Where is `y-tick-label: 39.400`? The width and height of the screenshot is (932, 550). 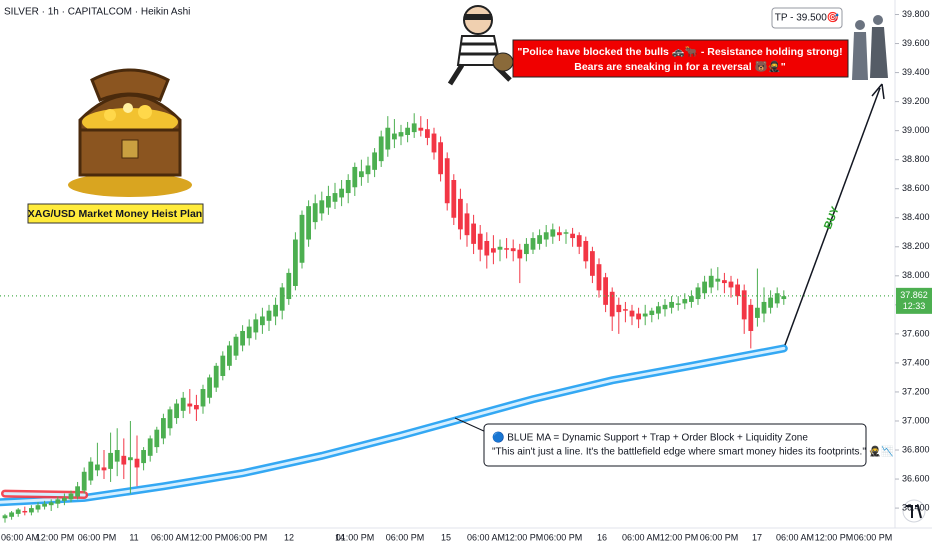
y-tick-label: 39.400 is located at coordinates (916, 72).